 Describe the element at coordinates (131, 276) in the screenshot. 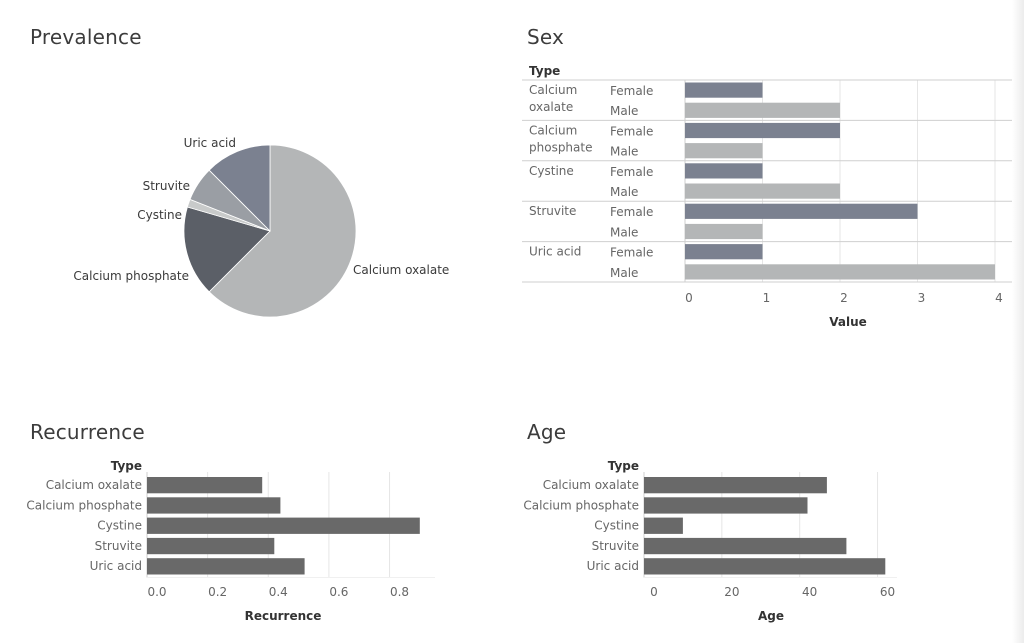

I see `pie-slice-label: Calcium phosphate` at that location.